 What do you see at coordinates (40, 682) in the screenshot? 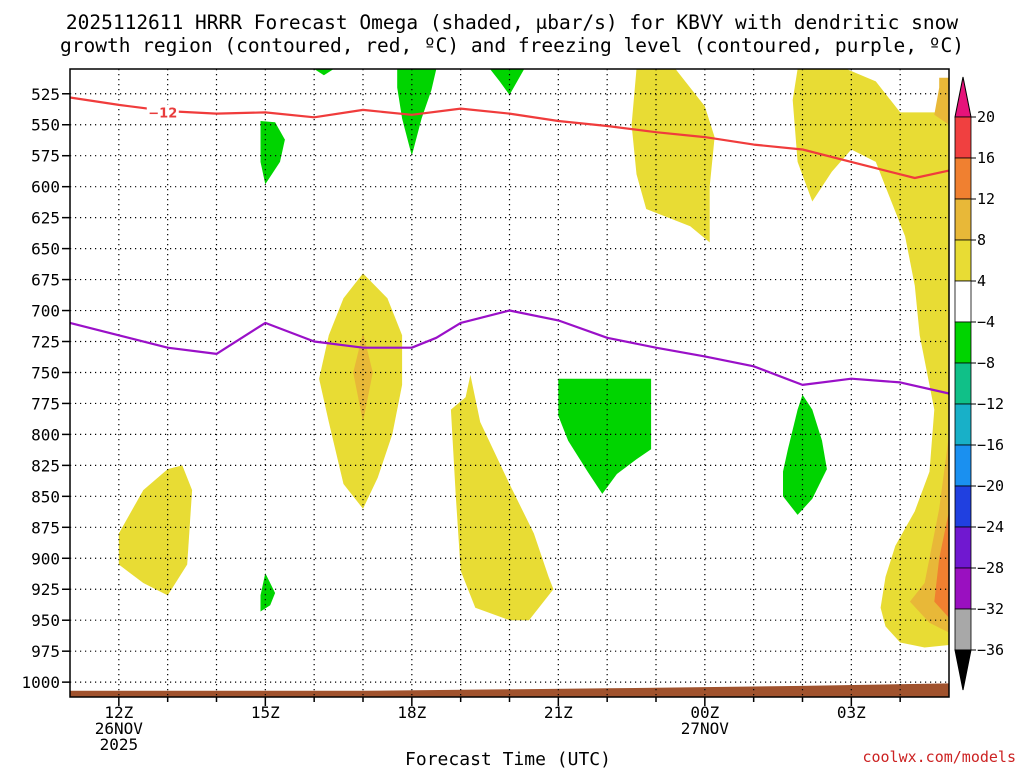
I see `y-tick-label: 1000` at bounding box center [40, 682].